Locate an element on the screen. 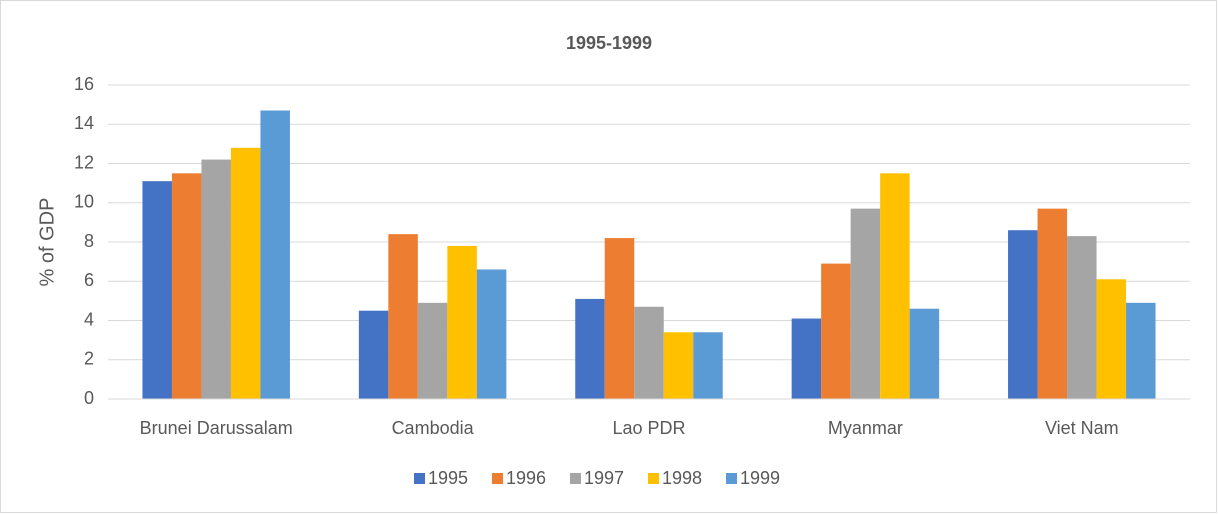 The width and height of the screenshot is (1218, 514). x-tick-label: Lao PDR is located at coordinates (648, 428).